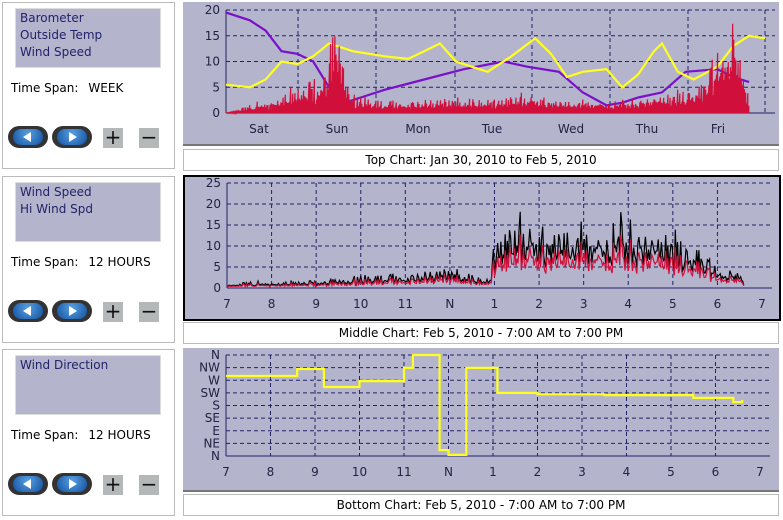  Describe the element at coordinates (211, 443) in the screenshot. I see `y-tick-label: NE` at that location.